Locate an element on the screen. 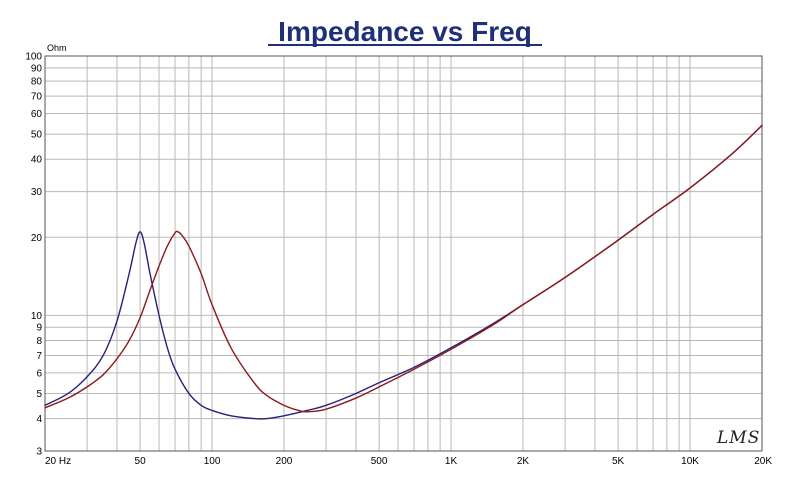 This screenshot has height=481, width=800. y-tick-label: 50 is located at coordinates (37, 135).